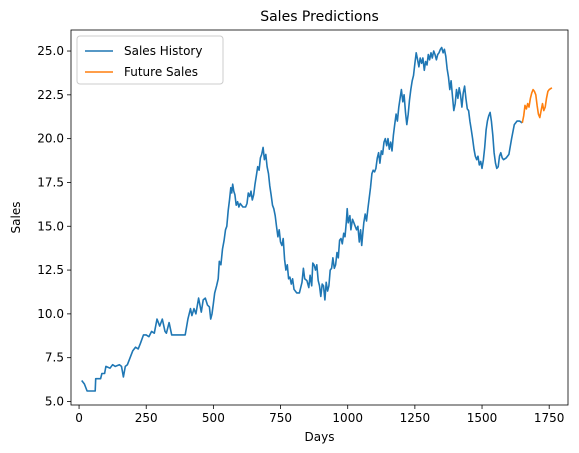 The image size is (579, 453). What do you see at coordinates (146, 418) in the screenshot?
I see `x-tick-label: 250` at bounding box center [146, 418].